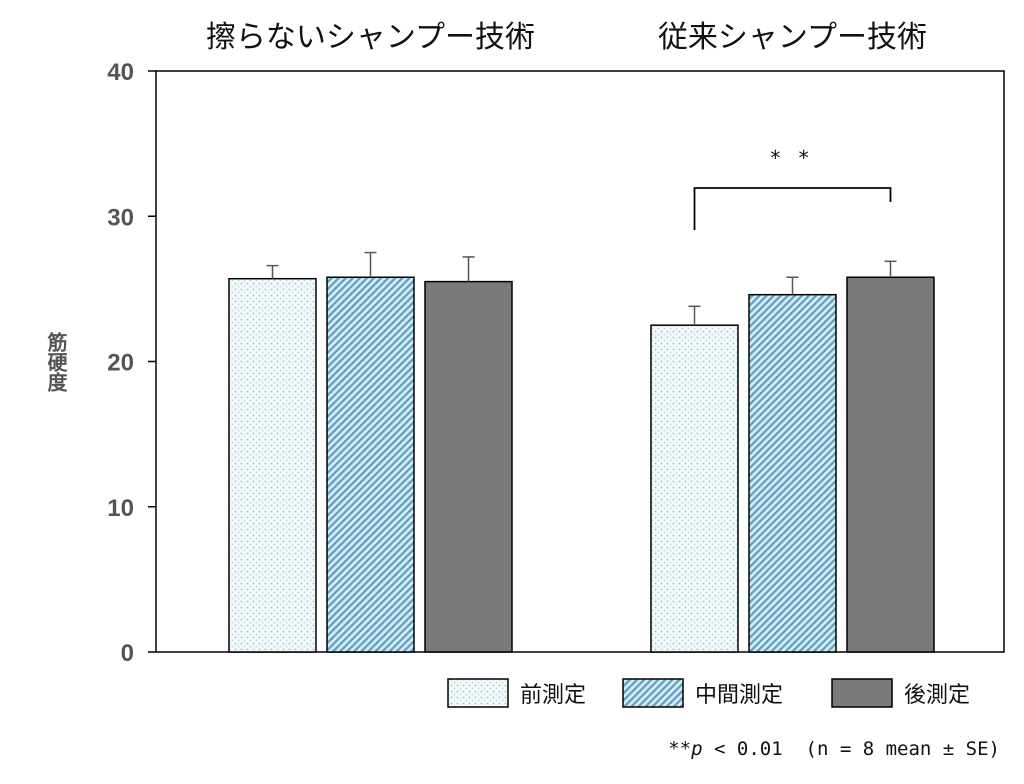 The width and height of the screenshot is (1024, 784). I want to click on group-title: 擦らないシャンプー技術, so click(370, 37).